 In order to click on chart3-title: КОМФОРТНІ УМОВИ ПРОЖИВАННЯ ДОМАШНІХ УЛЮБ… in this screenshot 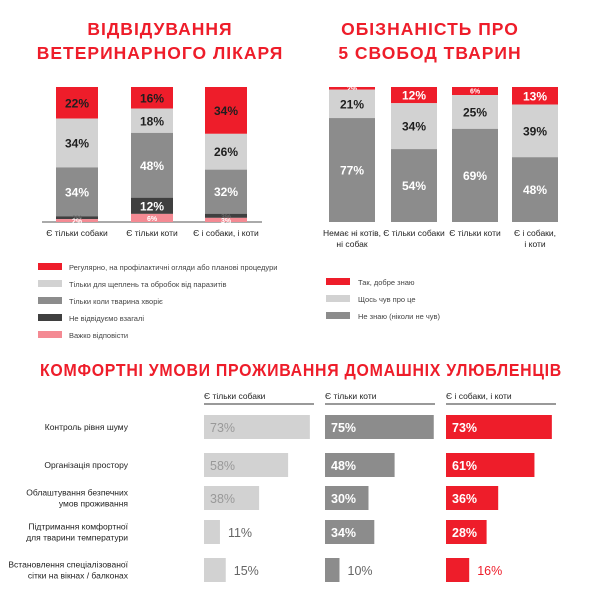, I will do `click(301, 370)`.